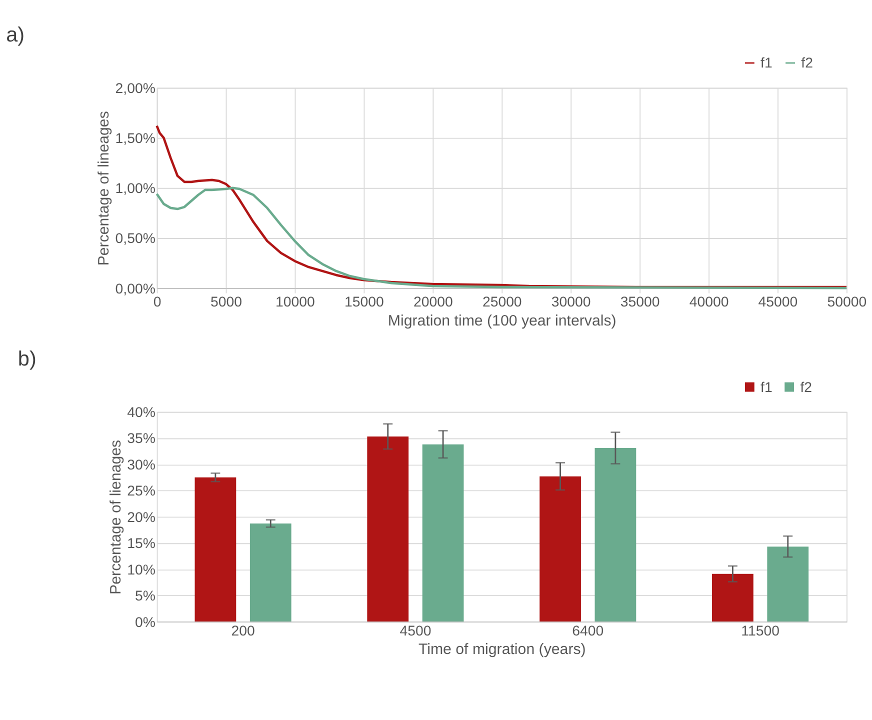  I want to click on y-axis-title: Percentage of lineages, so click(104, 188).